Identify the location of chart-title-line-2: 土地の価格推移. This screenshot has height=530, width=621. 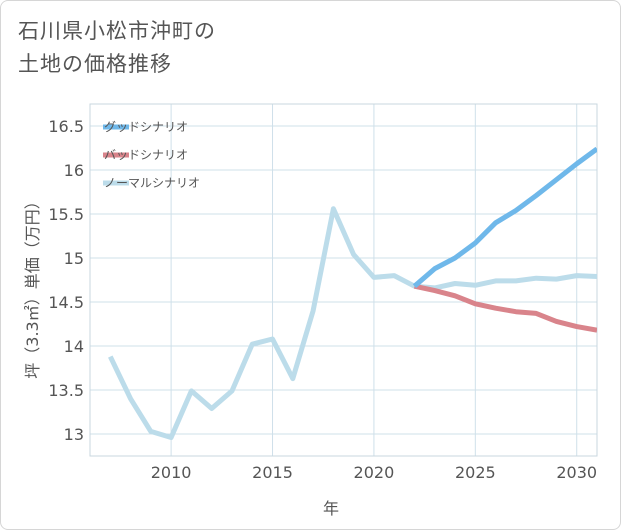
(95, 64).